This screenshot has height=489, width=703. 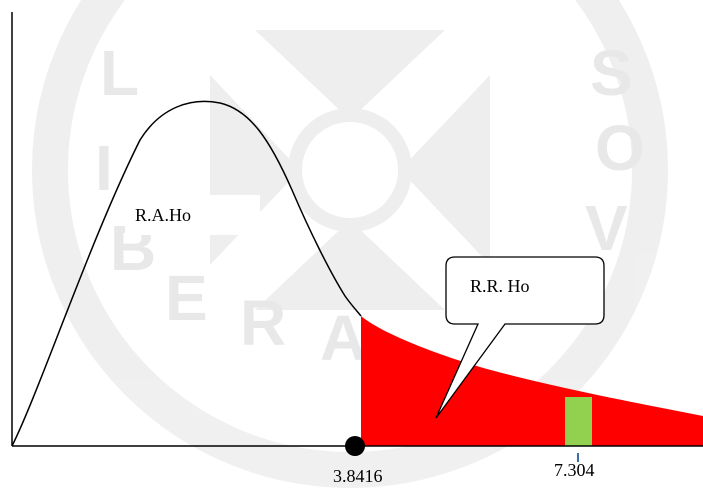 What do you see at coordinates (186, 298) in the screenshot?
I see `watermark-letter: E` at bounding box center [186, 298].